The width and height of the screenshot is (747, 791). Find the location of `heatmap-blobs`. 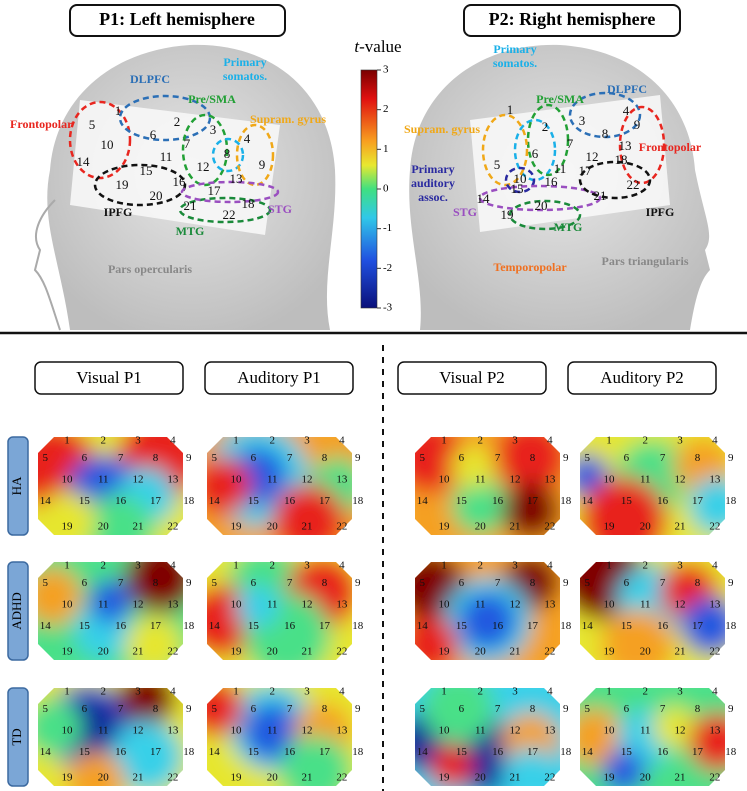

heatmap-blobs is located at coordinates (652, 737).